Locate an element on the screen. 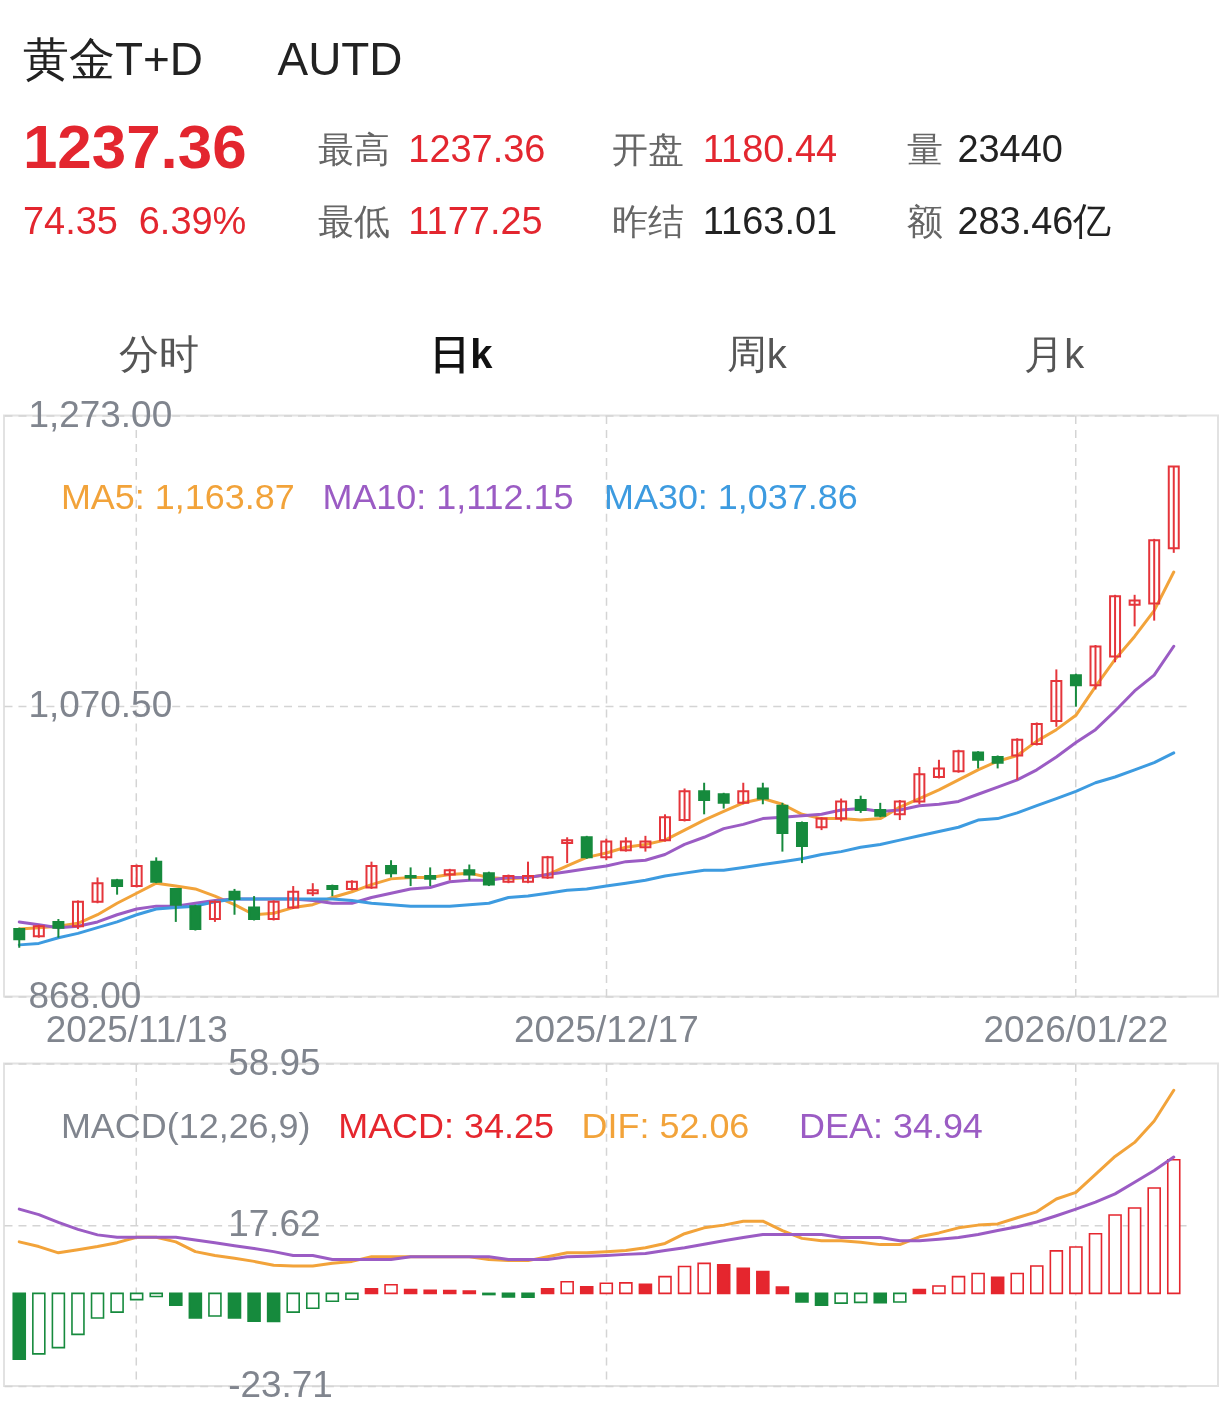 The width and height of the screenshot is (1219, 1403). text: 周k is located at coordinates (757, 353).